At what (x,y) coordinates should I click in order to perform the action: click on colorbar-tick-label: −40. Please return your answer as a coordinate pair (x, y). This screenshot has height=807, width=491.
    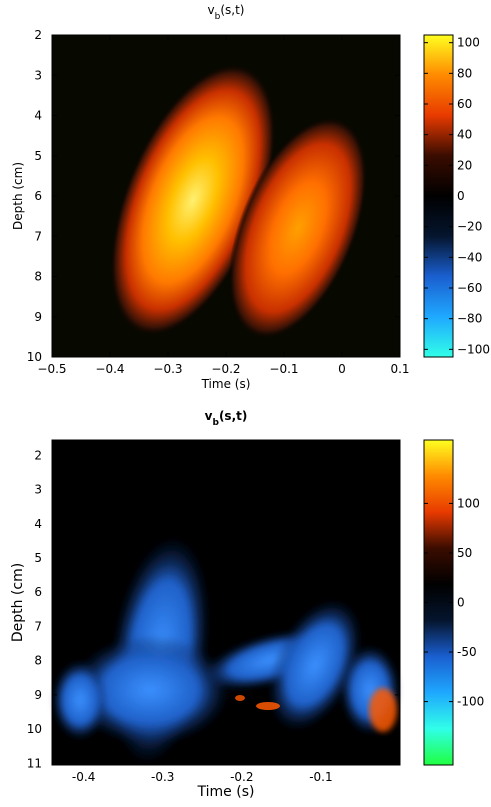
    Looking at the image, I should click on (469, 257).